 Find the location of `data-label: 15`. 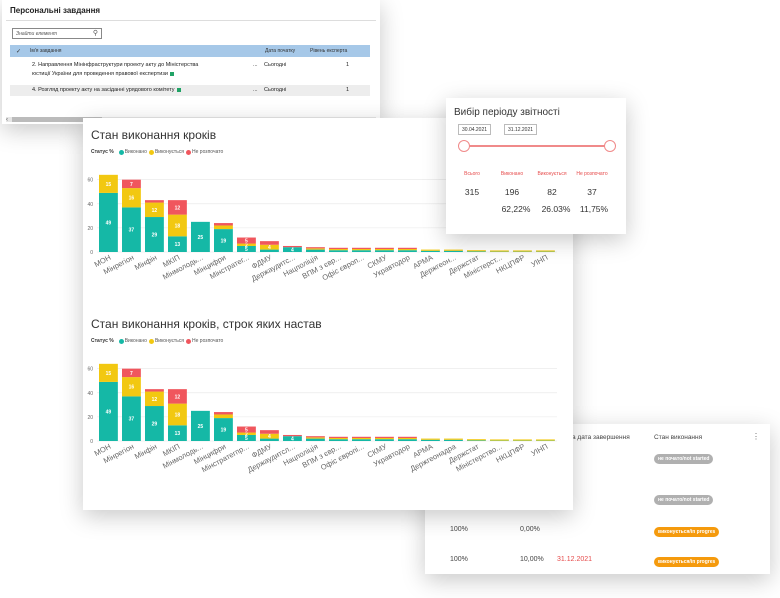

data-label: 15 is located at coordinates (109, 185).